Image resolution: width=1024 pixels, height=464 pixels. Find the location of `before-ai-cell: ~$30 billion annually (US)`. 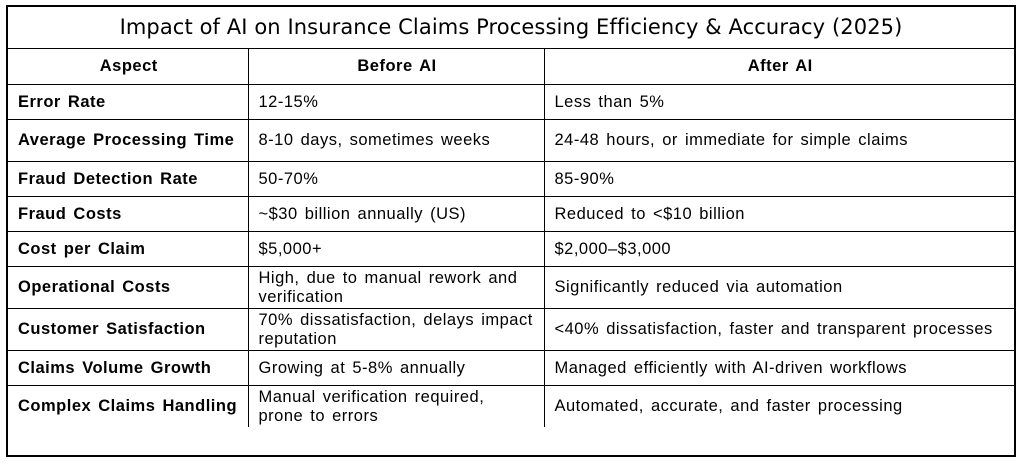

before-ai-cell: ~$30 billion annually (US) is located at coordinates (396, 214).